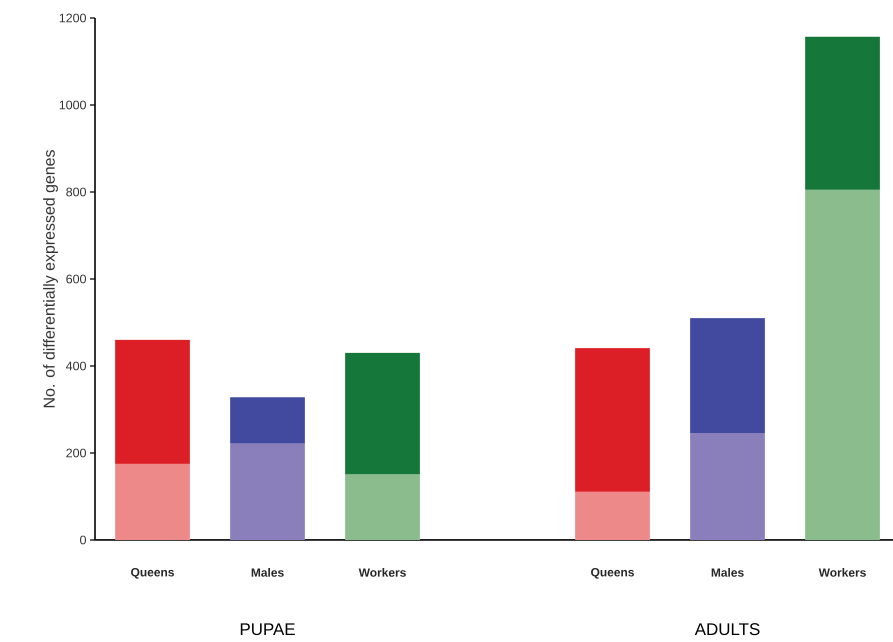 The height and width of the screenshot is (642, 893). What do you see at coordinates (76, 453) in the screenshot?
I see `y-tick-label: 200` at bounding box center [76, 453].